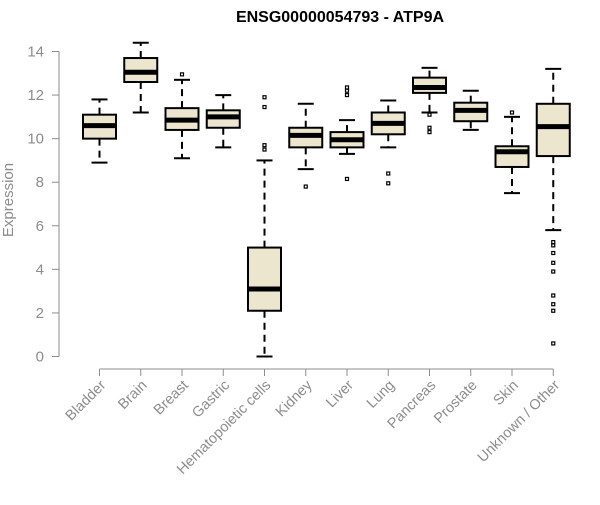 Image resolution: width=600 pixels, height=505 pixels. Describe the element at coordinates (223, 121) in the screenshot. I see `box-gastric` at that location.